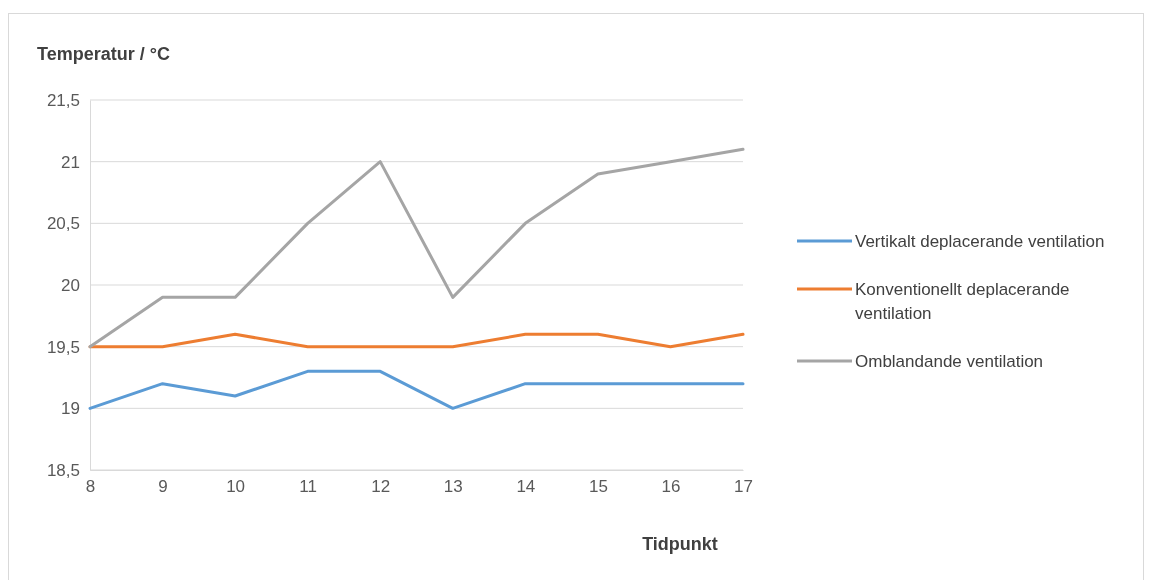 Image resolution: width=1152 pixels, height=580 pixels. Describe the element at coordinates (526, 487) in the screenshot. I see `x-tick-label: 14` at that location.